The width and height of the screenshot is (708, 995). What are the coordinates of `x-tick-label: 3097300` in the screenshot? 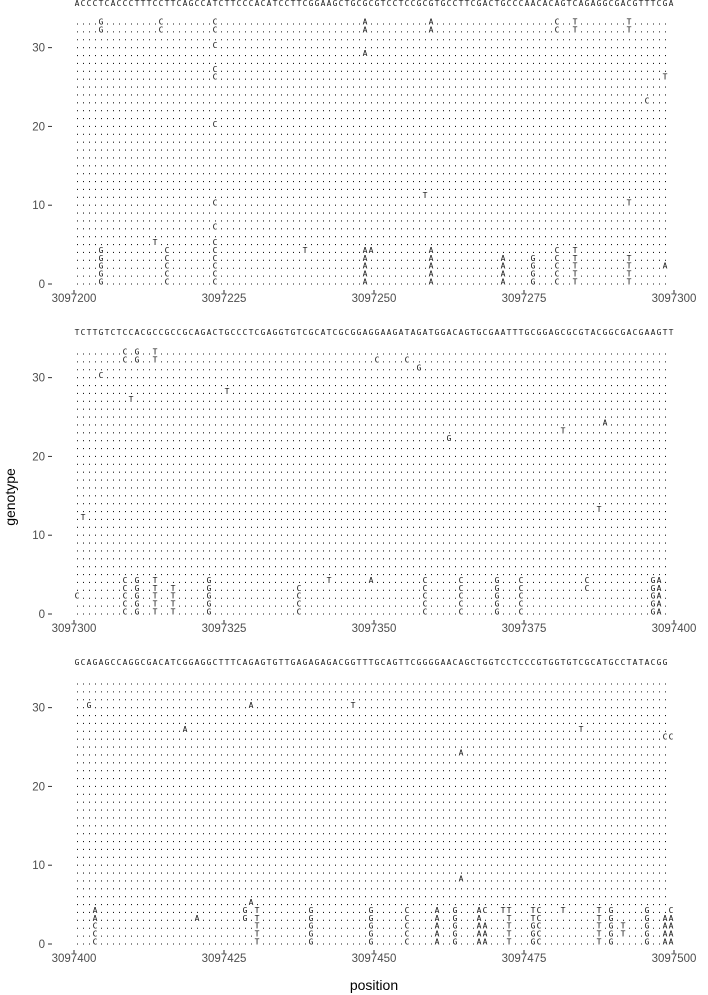 It's located at (74, 629).